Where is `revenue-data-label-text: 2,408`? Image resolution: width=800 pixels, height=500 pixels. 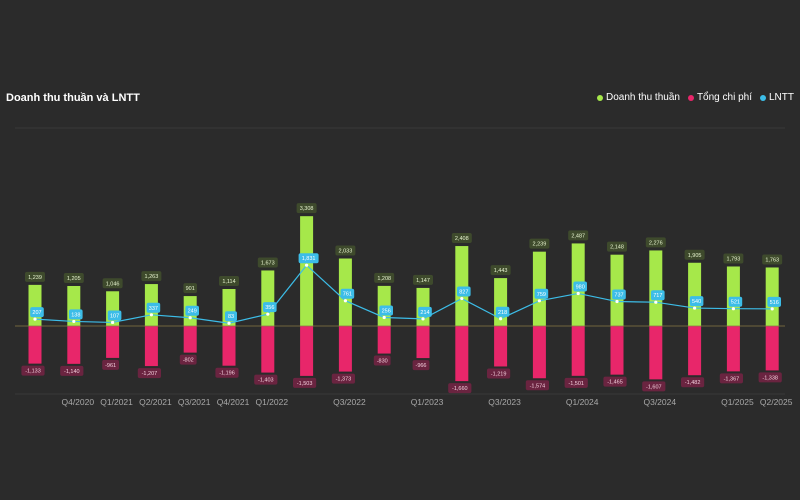 revenue-data-label-text: 2,408 is located at coordinates (462, 239).